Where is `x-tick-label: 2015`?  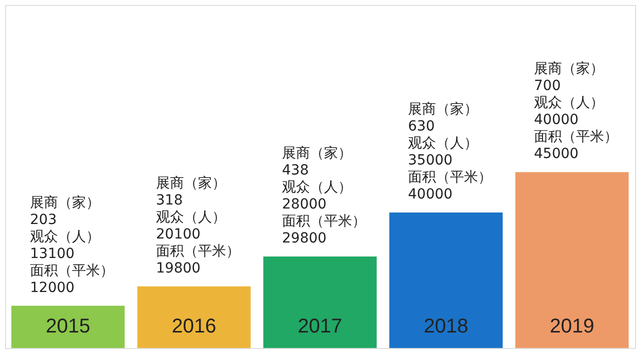 x-tick-label: 2015 is located at coordinates (68, 327).